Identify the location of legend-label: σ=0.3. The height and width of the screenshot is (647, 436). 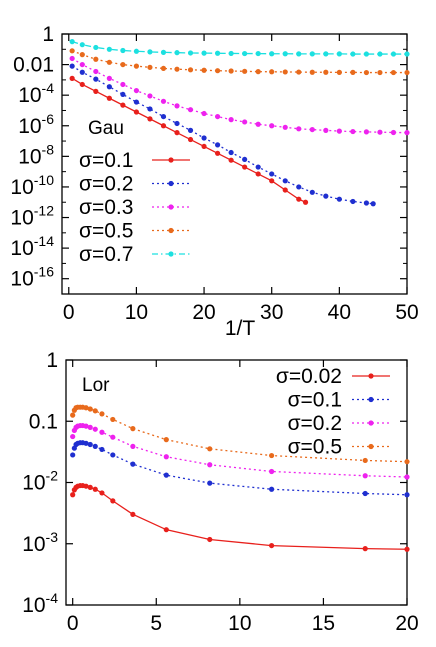
(106, 207).